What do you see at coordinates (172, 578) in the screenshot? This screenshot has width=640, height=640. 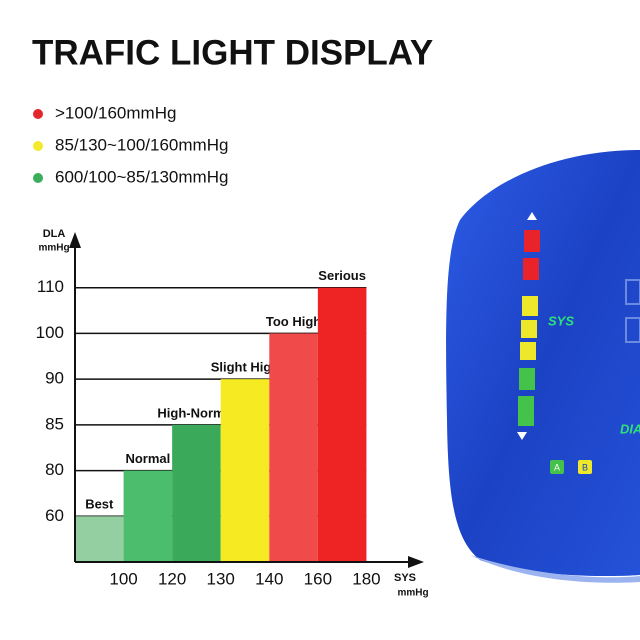 I see `x-tick-label: 120` at bounding box center [172, 578].